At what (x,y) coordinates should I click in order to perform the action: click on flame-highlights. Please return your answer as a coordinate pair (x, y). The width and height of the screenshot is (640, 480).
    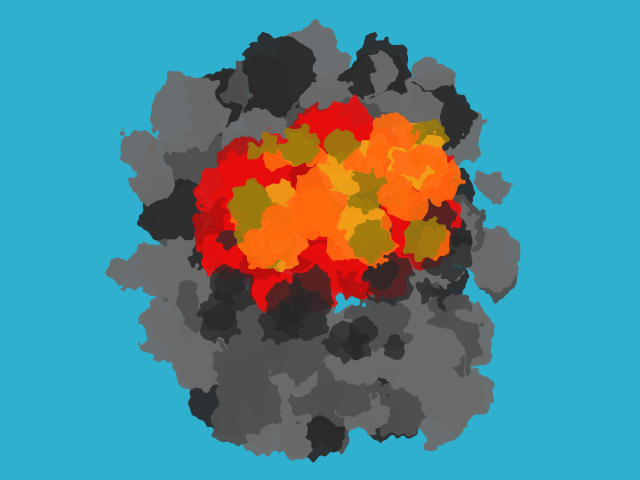
    Looking at the image, I should click on (344, 191).